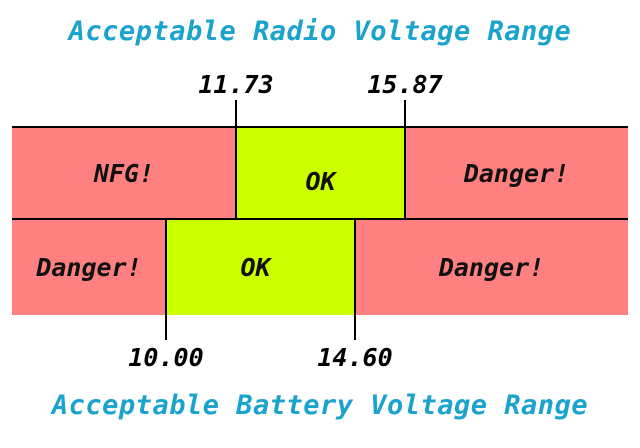 This screenshot has width=640, height=448. Describe the element at coordinates (320, 181) in the screenshot. I see `radio-zone-ok-label: OK` at that location.